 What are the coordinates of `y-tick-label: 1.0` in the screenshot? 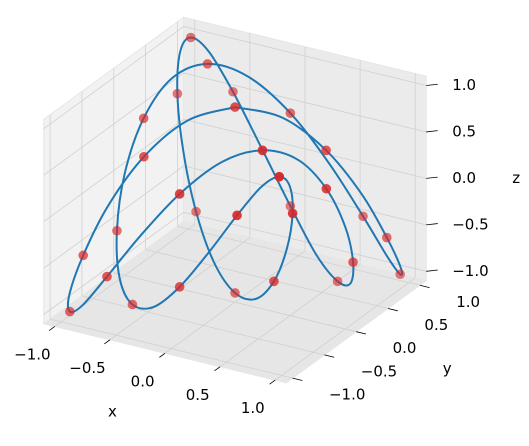 It's located at (468, 302).